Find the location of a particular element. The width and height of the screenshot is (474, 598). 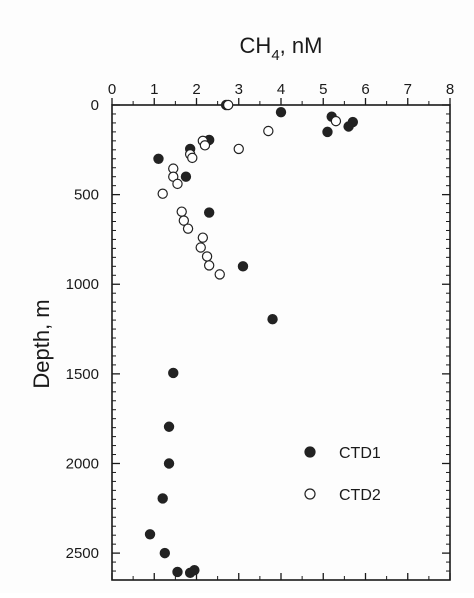

y-tick-label: 500 is located at coordinates (86, 195).